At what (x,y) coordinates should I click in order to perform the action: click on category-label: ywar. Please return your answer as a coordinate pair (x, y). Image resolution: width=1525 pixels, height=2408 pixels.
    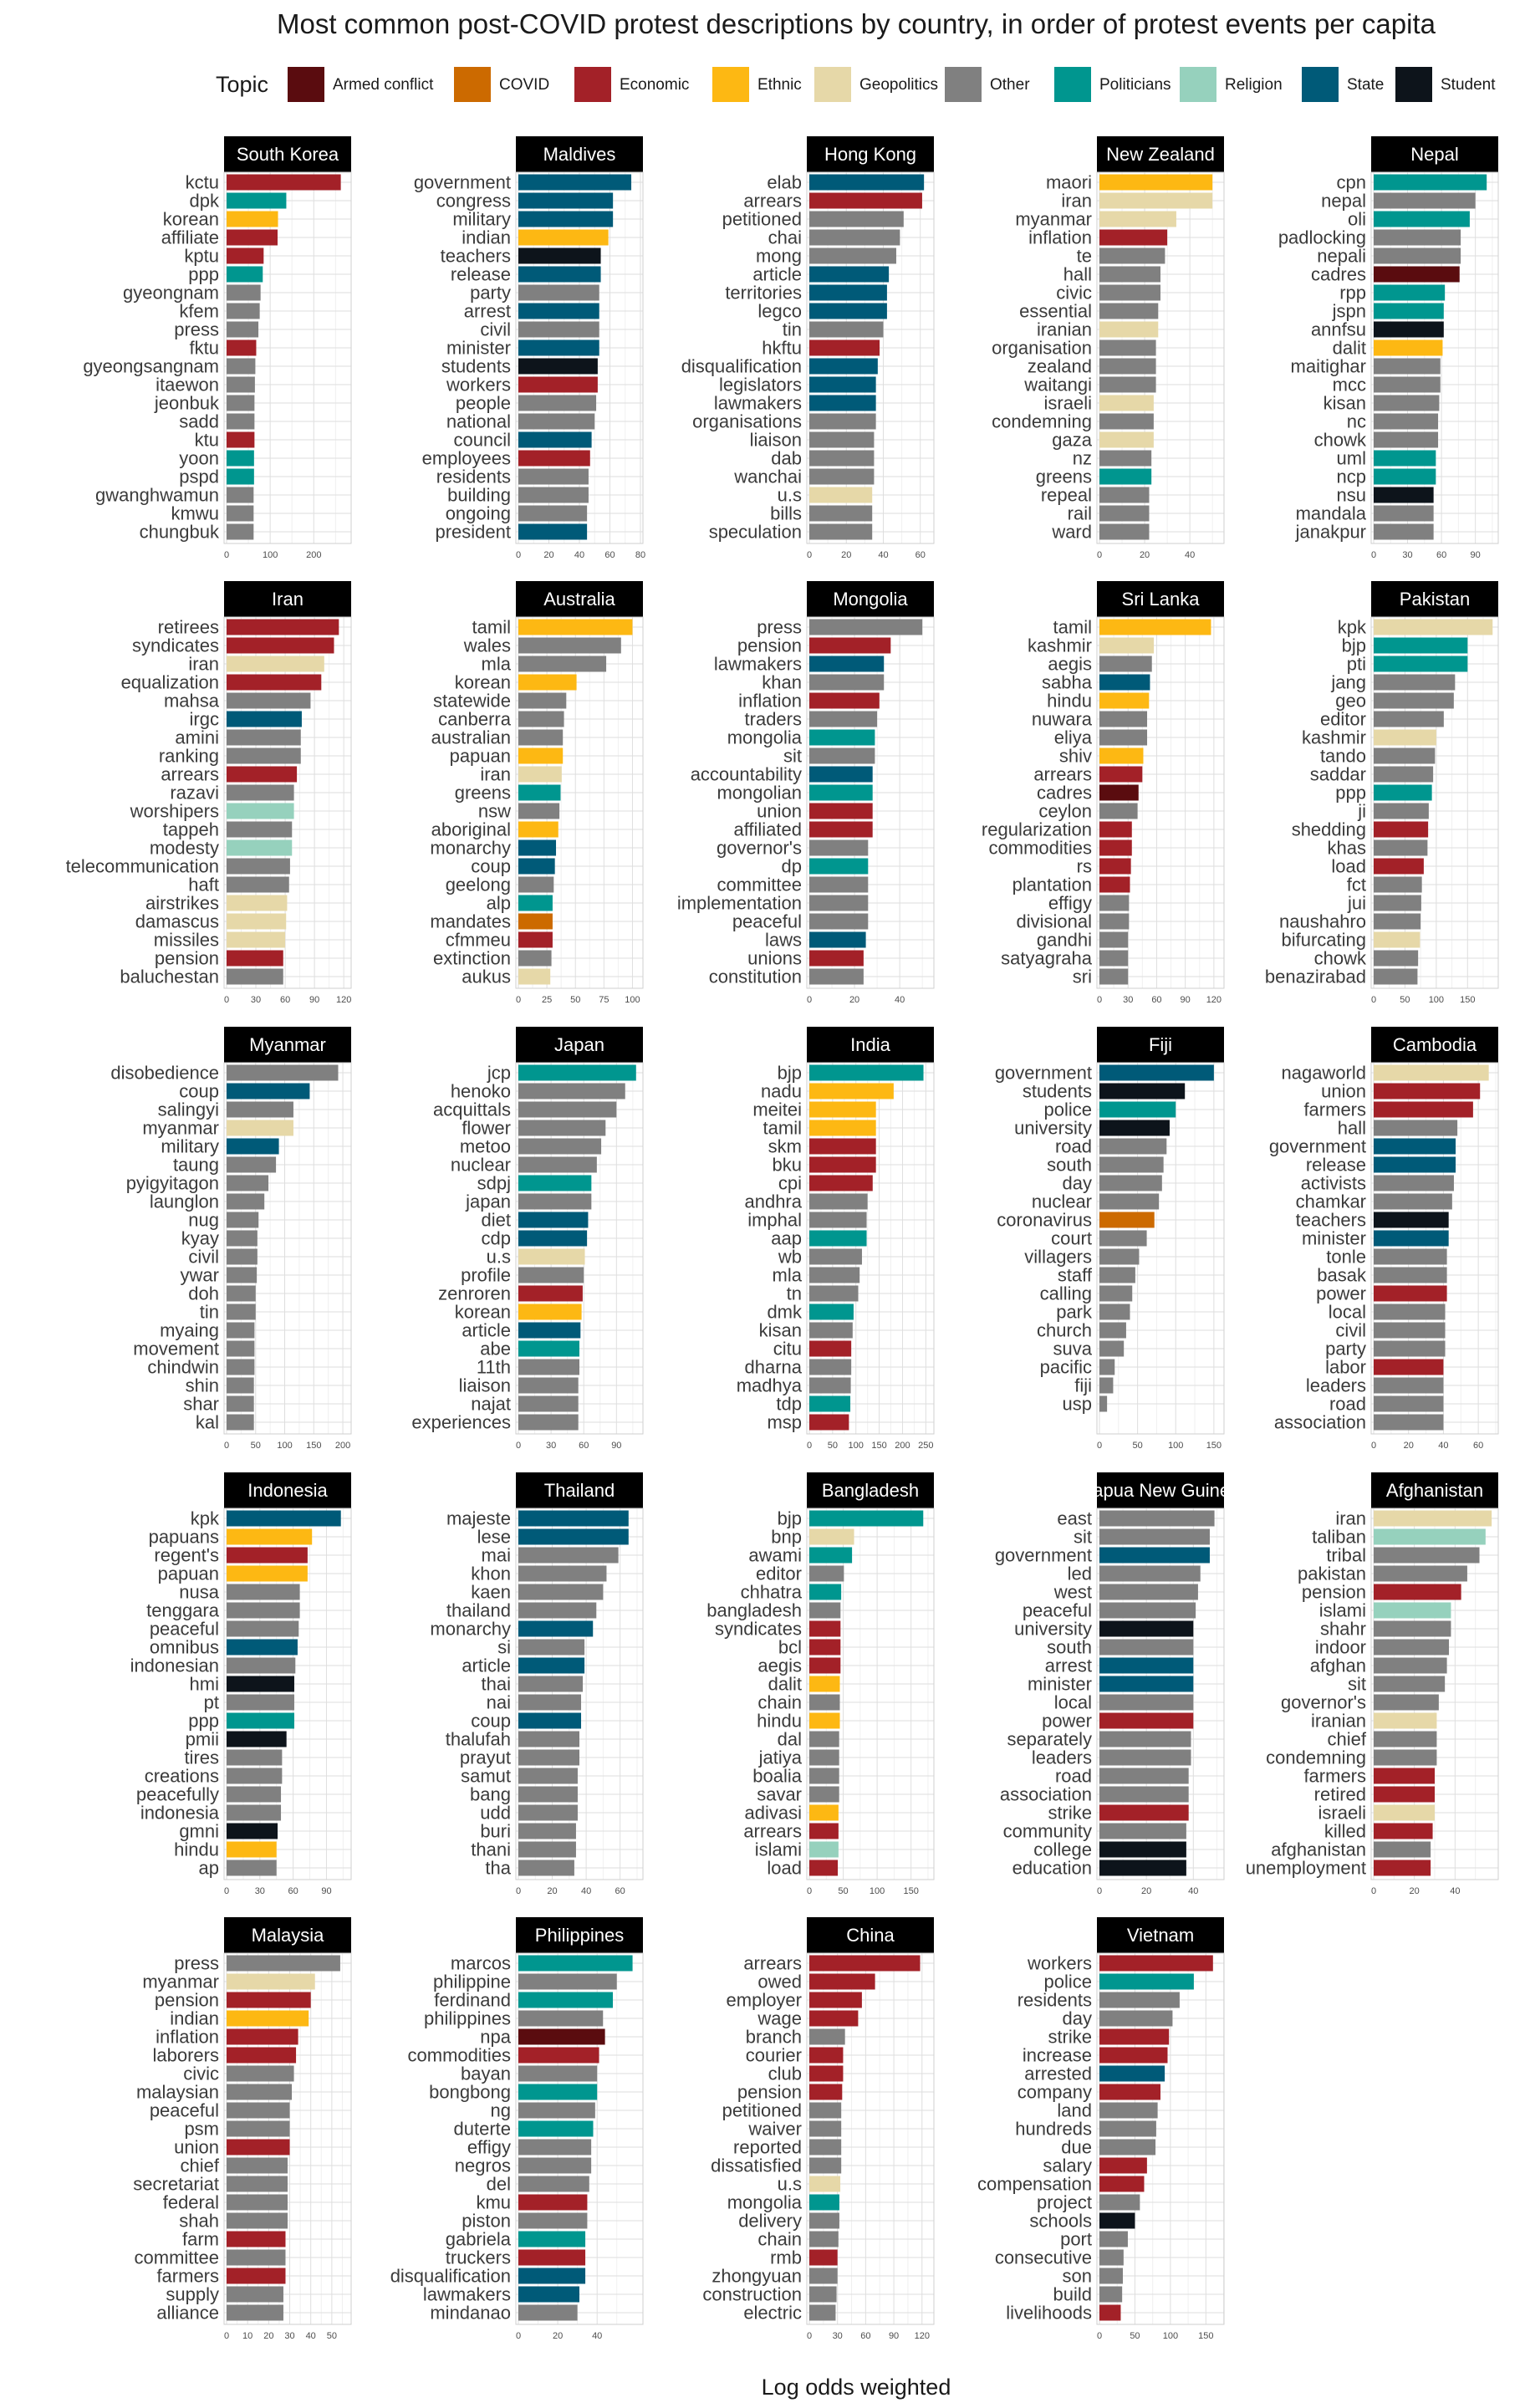
    Looking at the image, I should click on (200, 1276).